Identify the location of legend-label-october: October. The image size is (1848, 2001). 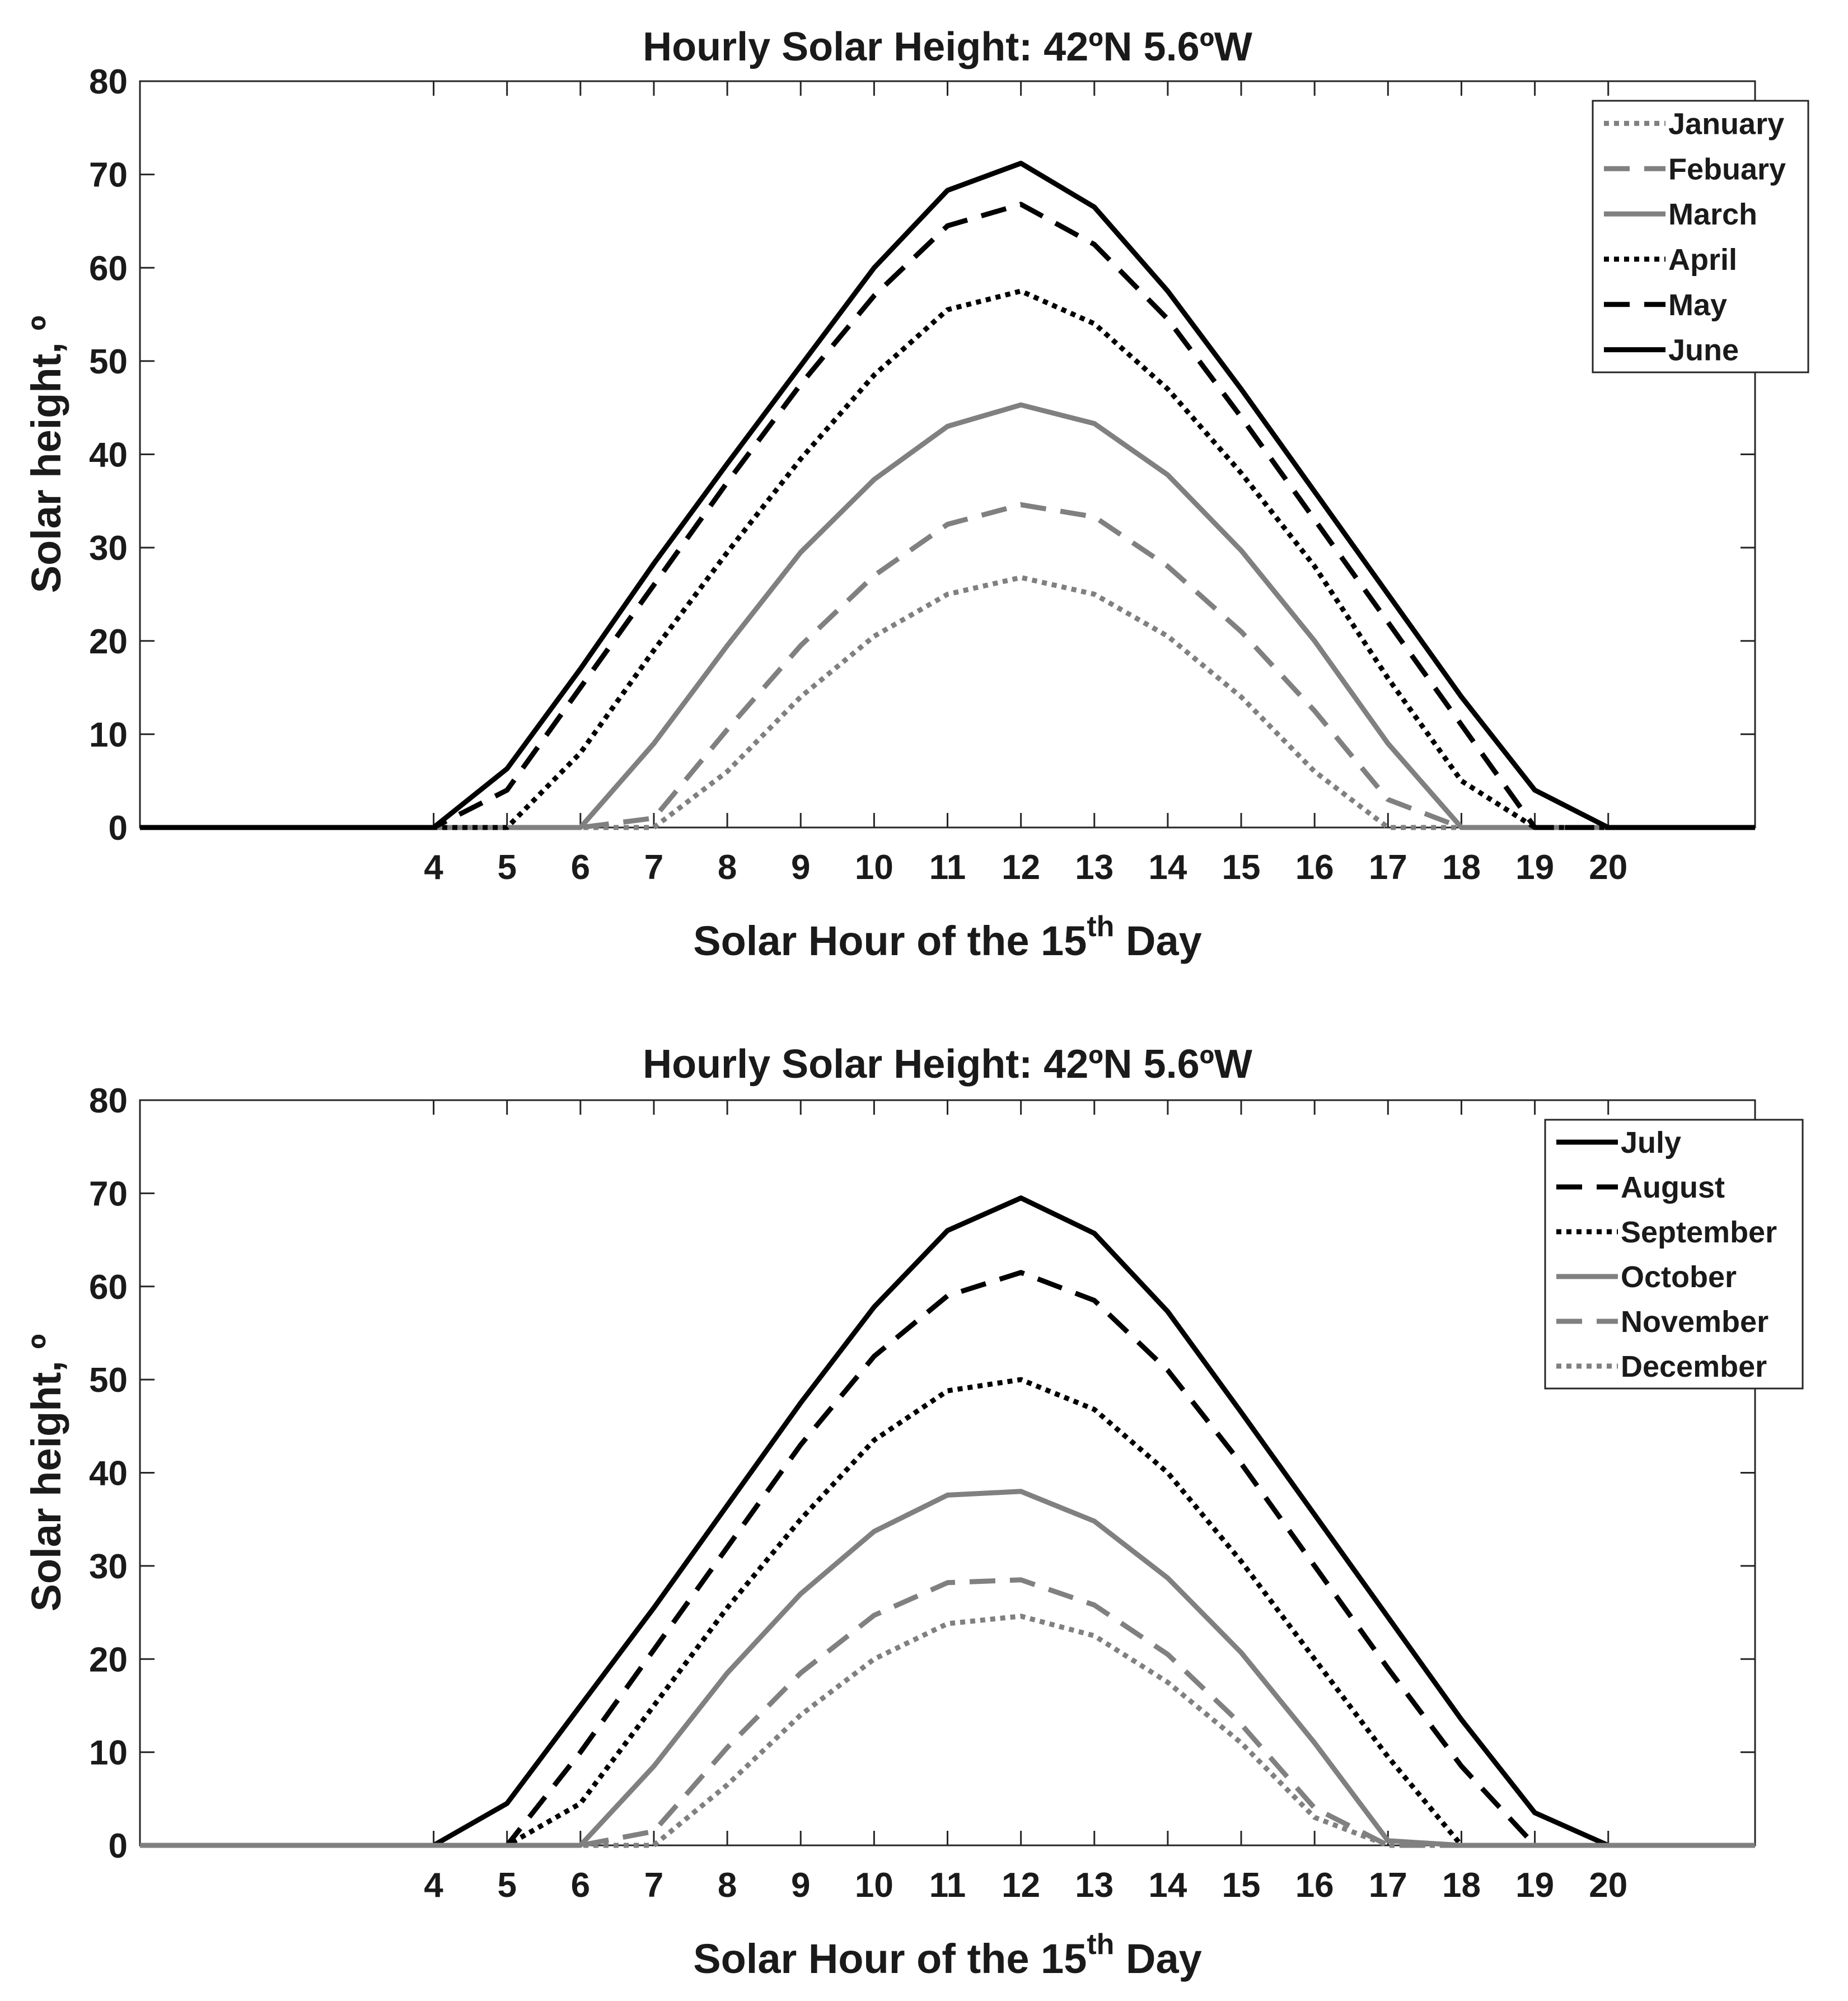
(1679, 1277).